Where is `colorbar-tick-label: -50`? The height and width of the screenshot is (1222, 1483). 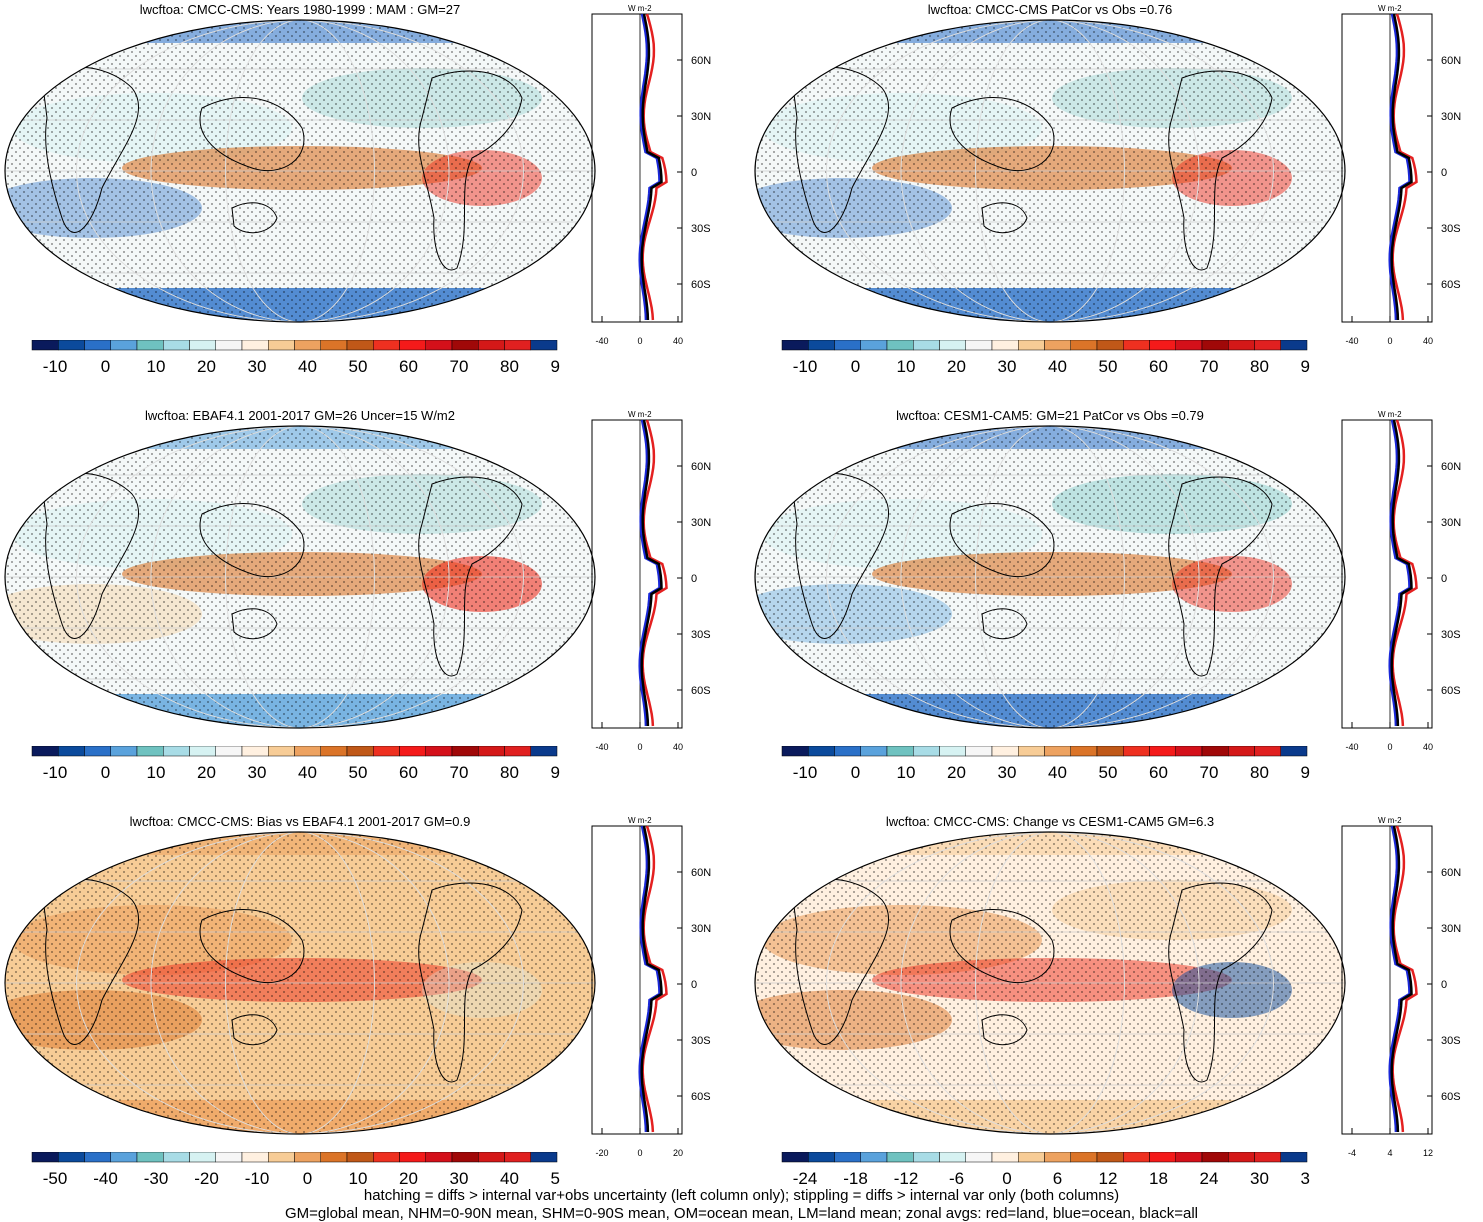
colorbar-tick-label: -50 is located at coordinates (55, 1178).